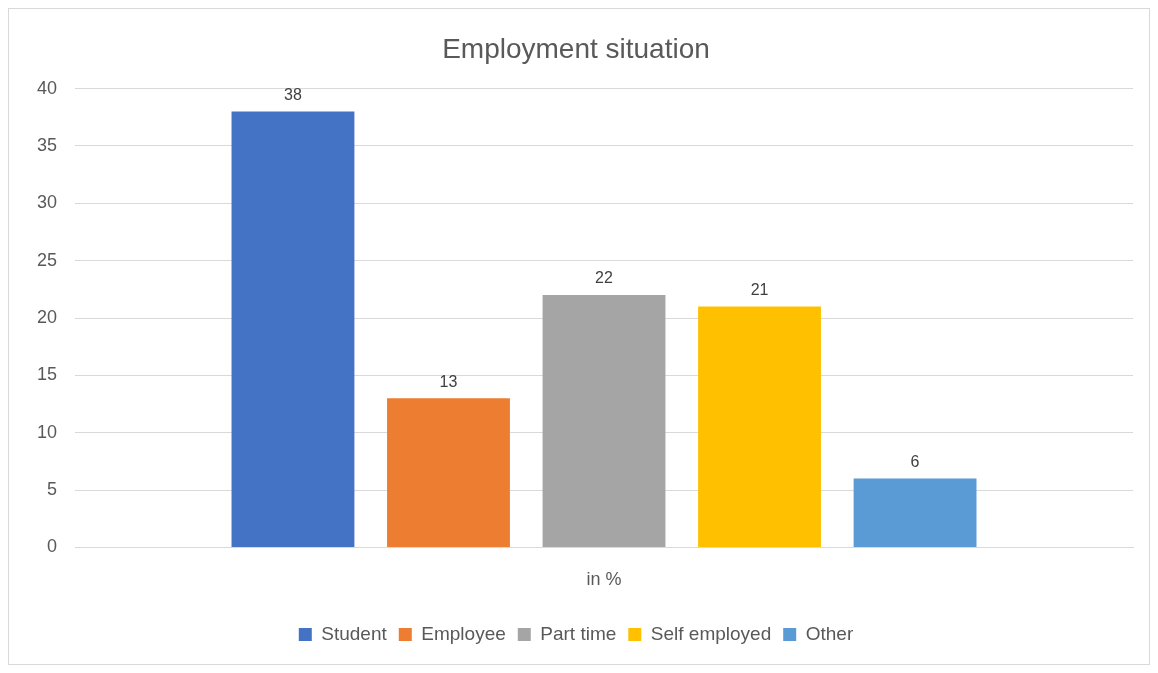  Describe the element at coordinates (829, 633) in the screenshot. I see `legend-label: Other` at that location.